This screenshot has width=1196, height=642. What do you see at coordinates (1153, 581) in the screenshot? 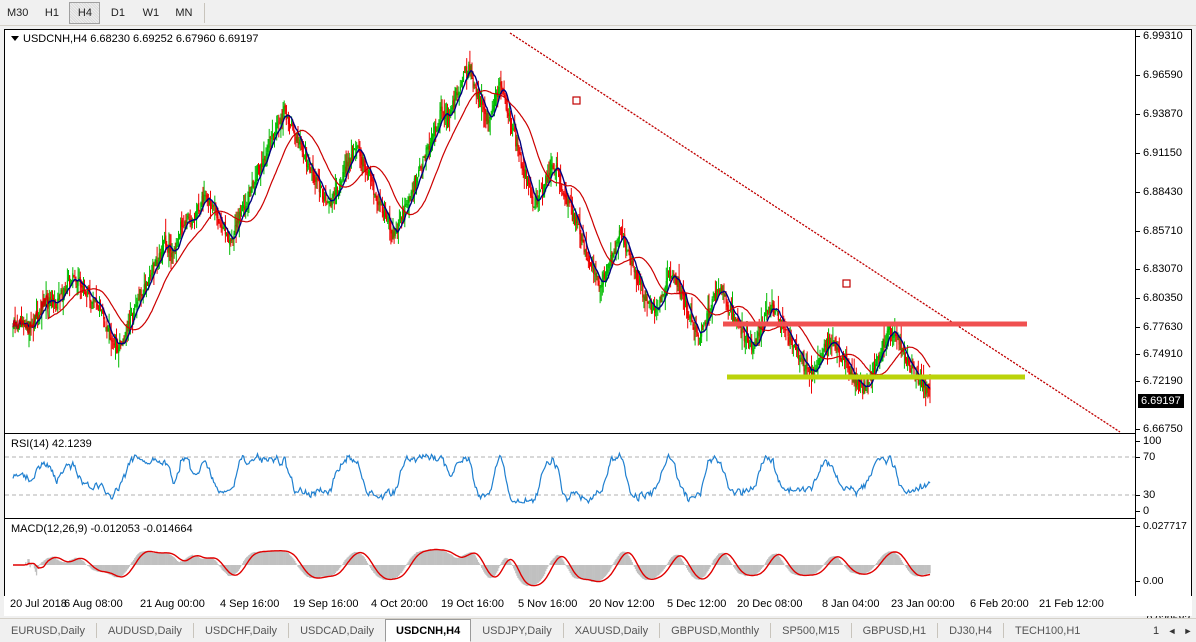
I see `macd-tick-label: 0.00` at bounding box center [1153, 581].